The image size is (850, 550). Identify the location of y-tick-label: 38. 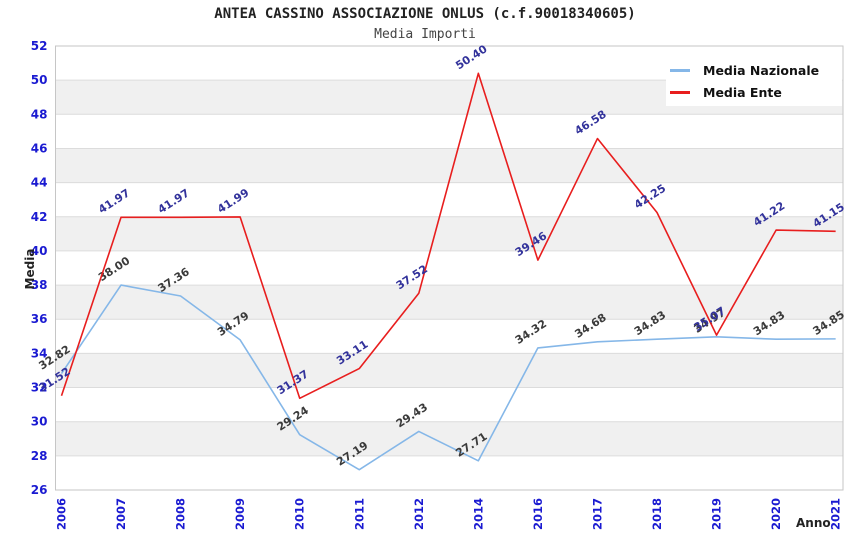
(39, 285).